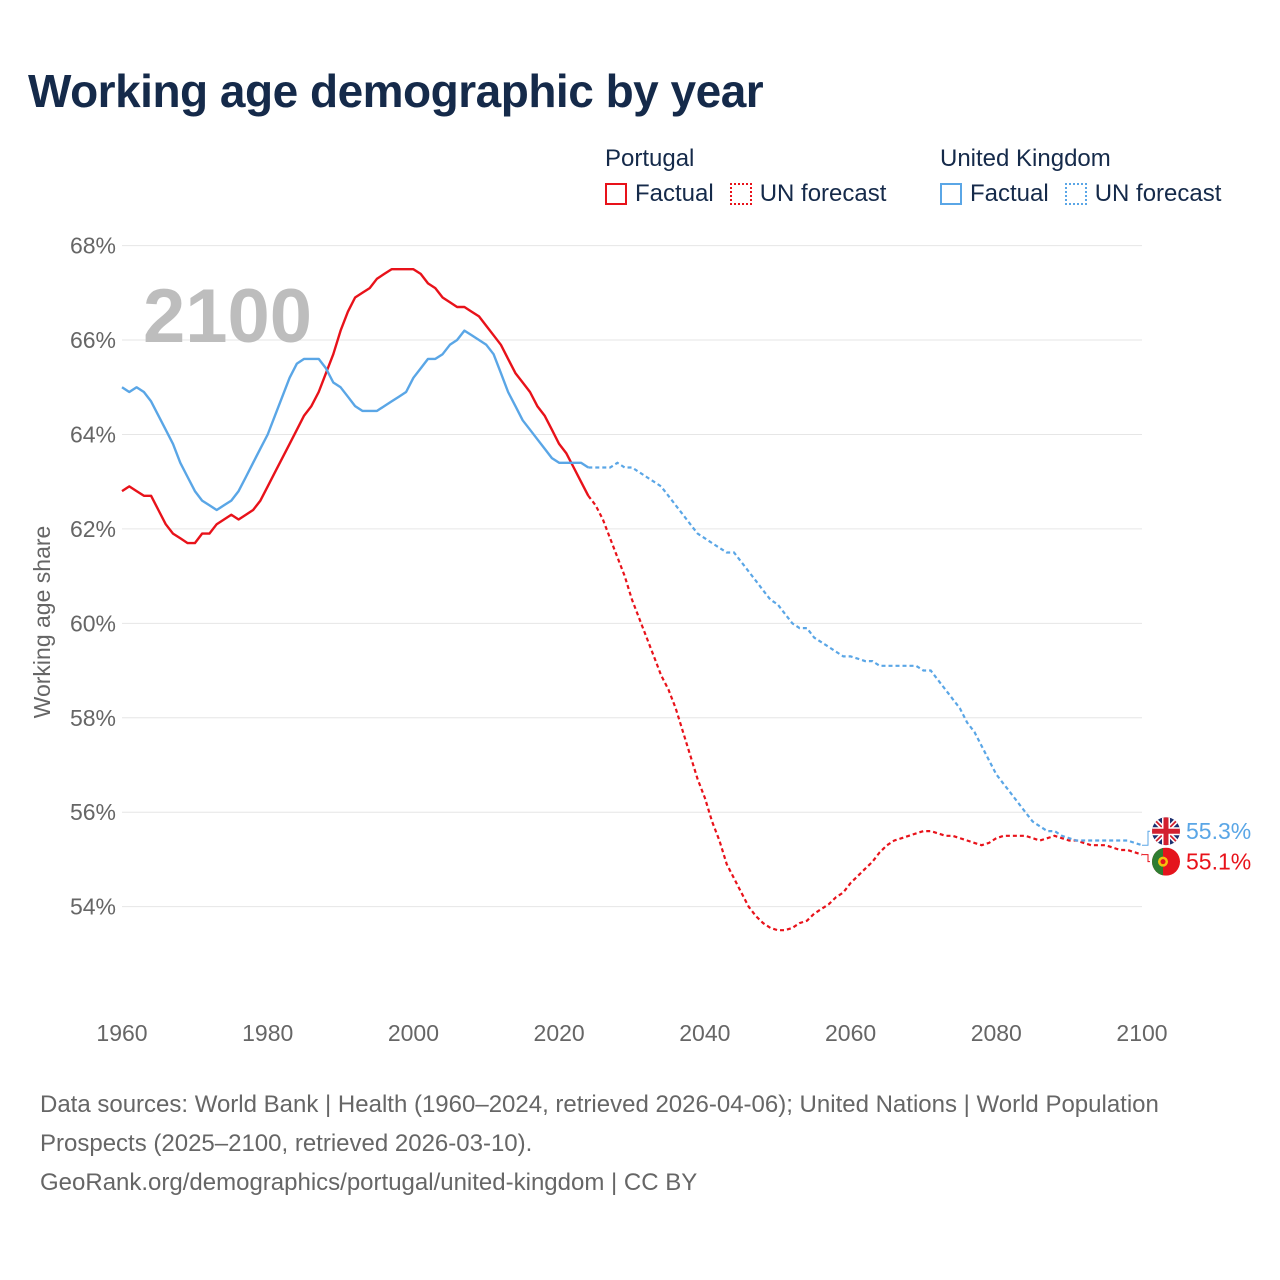  What do you see at coordinates (1166, 831) in the screenshot?
I see `uk-flag-icon` at bounding box center [1166, 831].